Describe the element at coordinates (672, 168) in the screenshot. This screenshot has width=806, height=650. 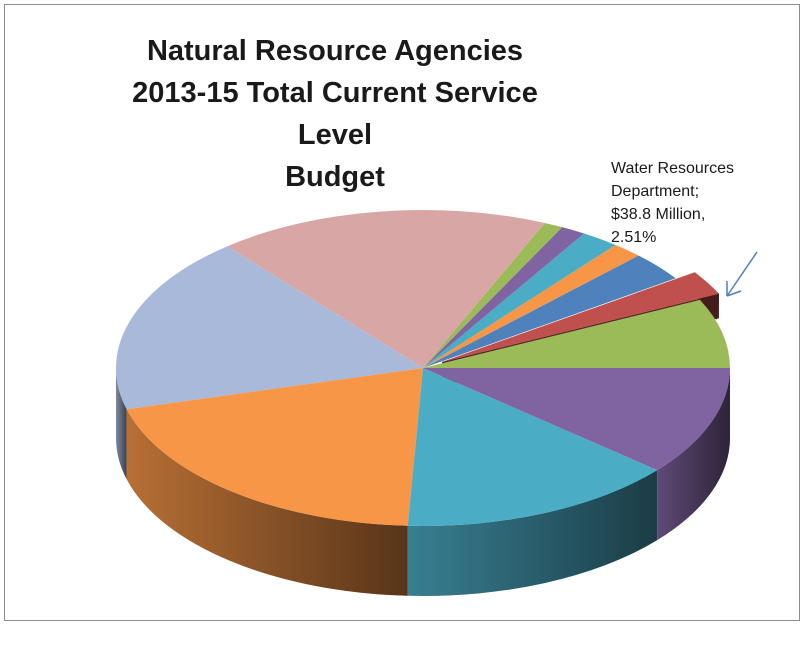
I see `data-label-line-1: Water Resources` at that location.